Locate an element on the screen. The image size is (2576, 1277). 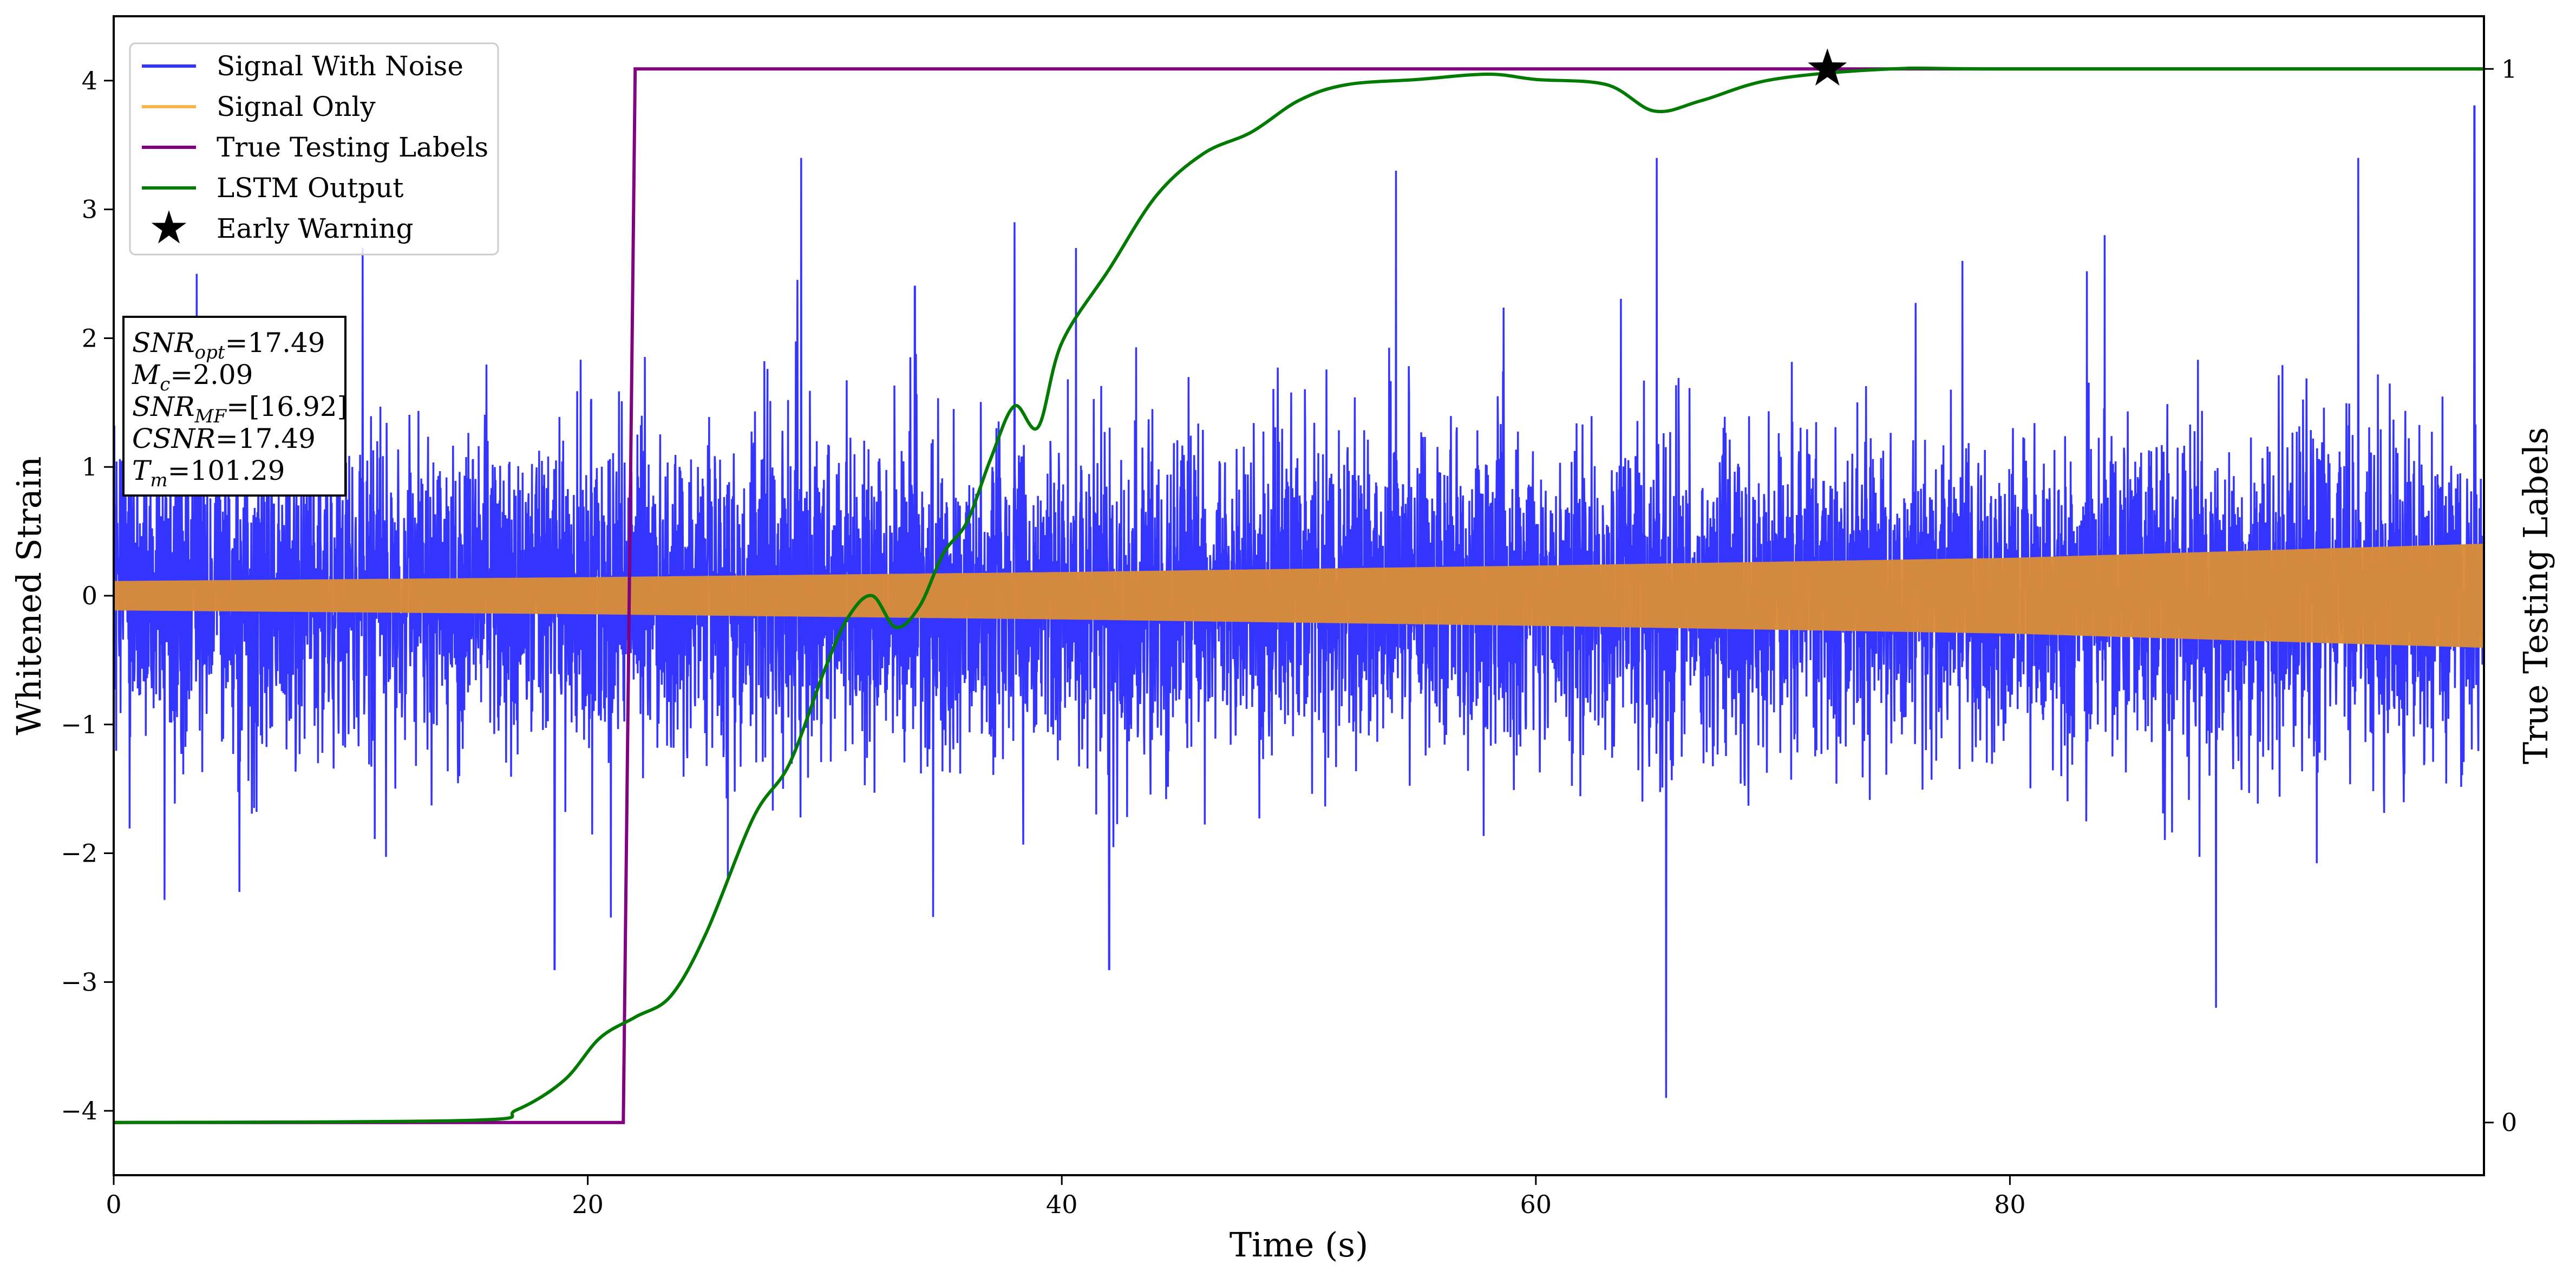
legend-signal-only-label: Signal Only is located at coordinates (296, 106).